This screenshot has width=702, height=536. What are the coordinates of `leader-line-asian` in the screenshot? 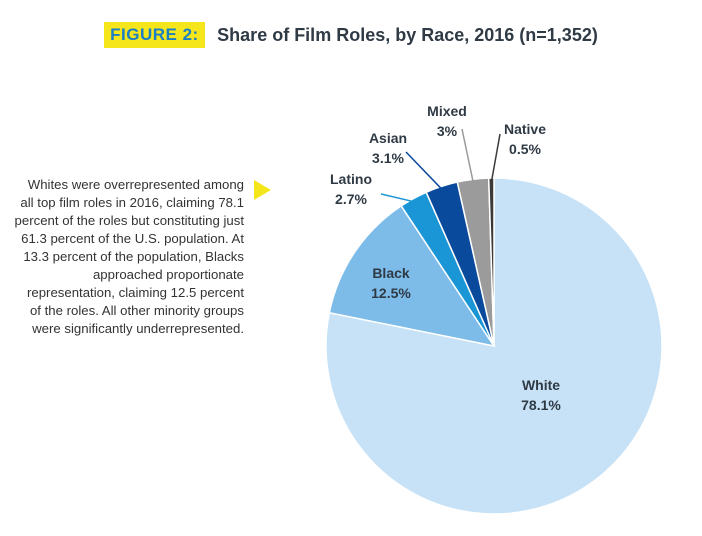 It's located at (424, 171).